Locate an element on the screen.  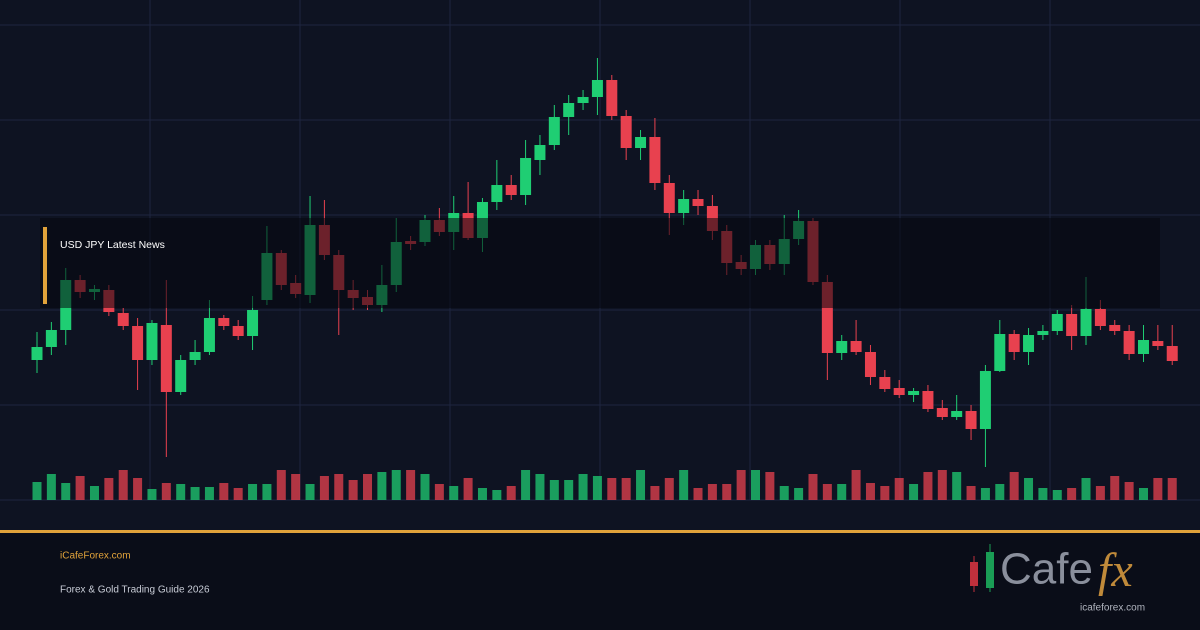
logo-icon is located at coordinates (982, 568).